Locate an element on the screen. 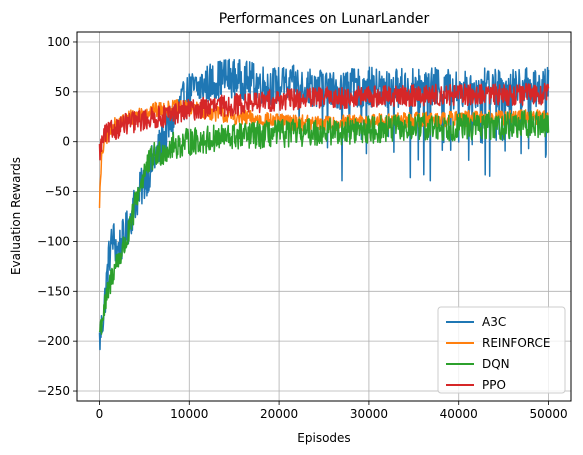  y-tick-label: 50 is located at coordinates (62, 92).